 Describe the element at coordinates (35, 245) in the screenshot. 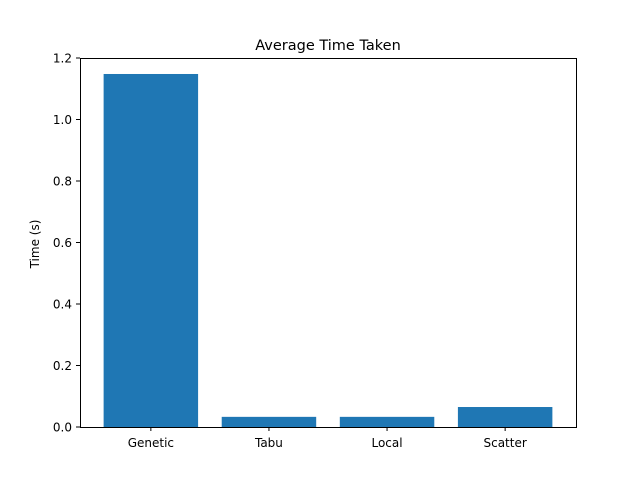

I see `y-axis-label: Time (s)` at that location.